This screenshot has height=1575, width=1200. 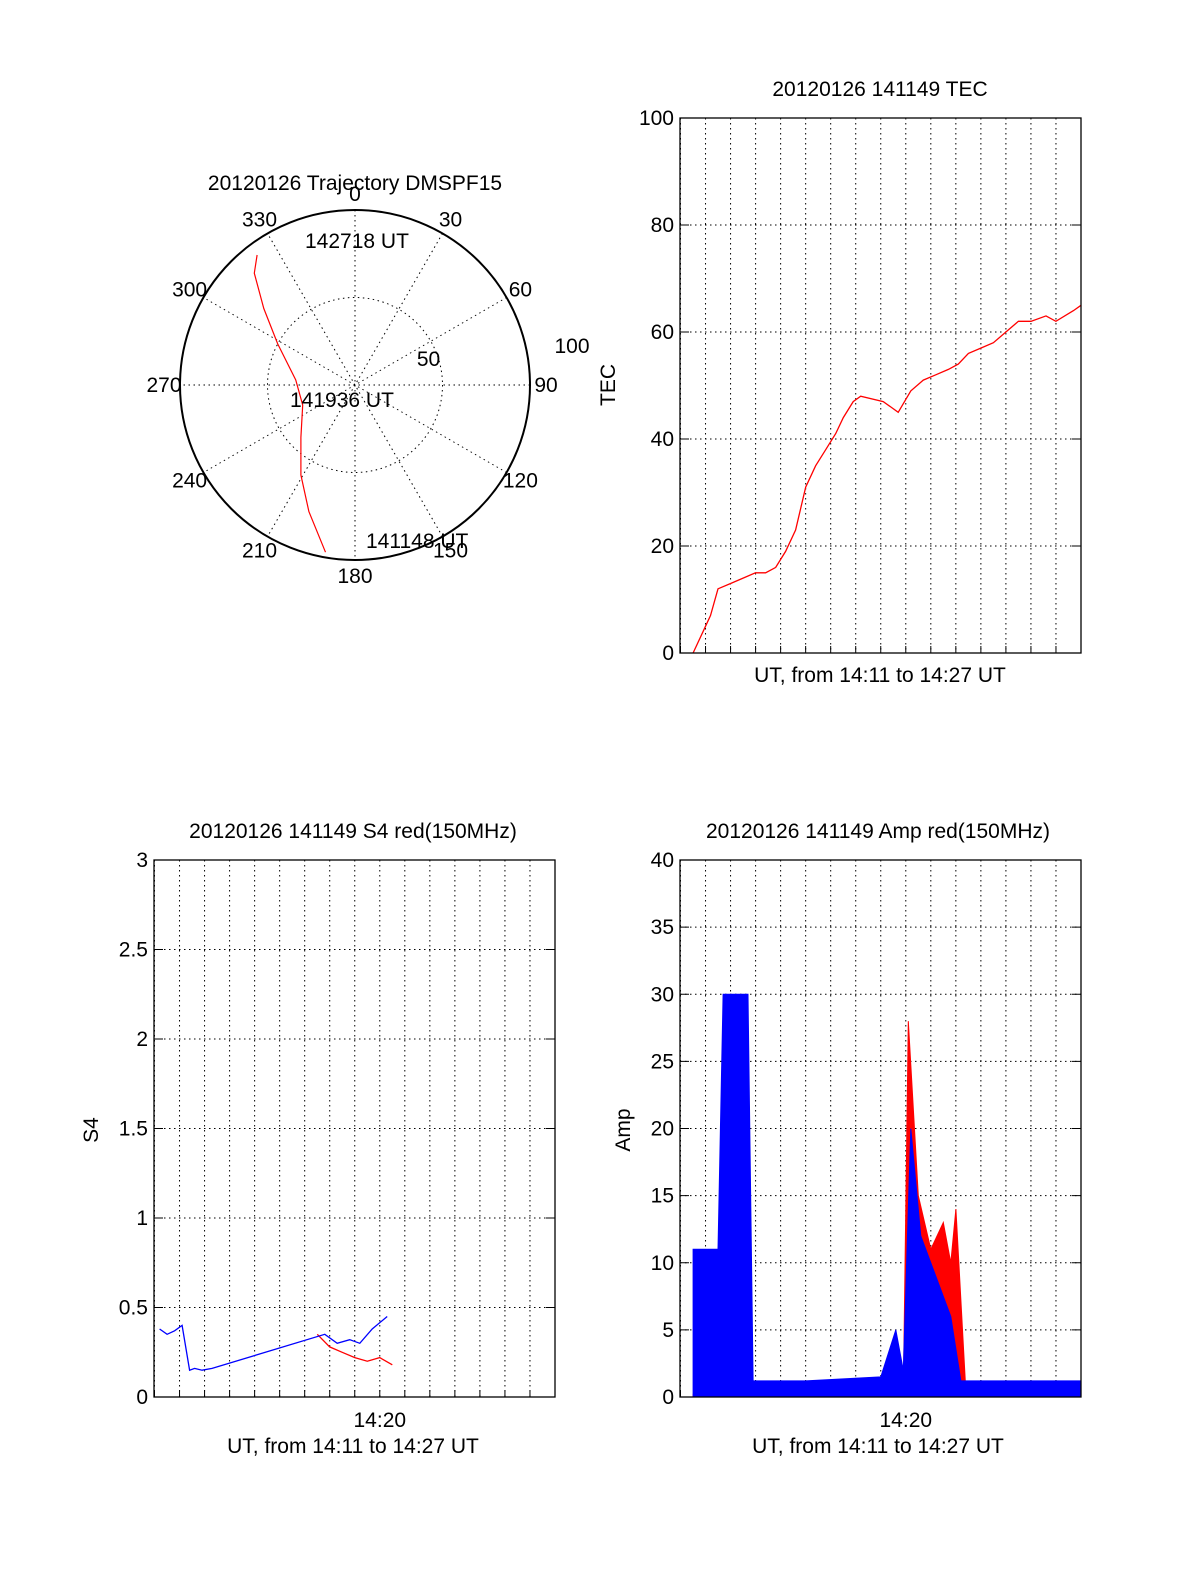 What do you see at coordinates (354, 576) in the screenshot?
I see `azimuth-label: 180` at bounding box center [354, 576].